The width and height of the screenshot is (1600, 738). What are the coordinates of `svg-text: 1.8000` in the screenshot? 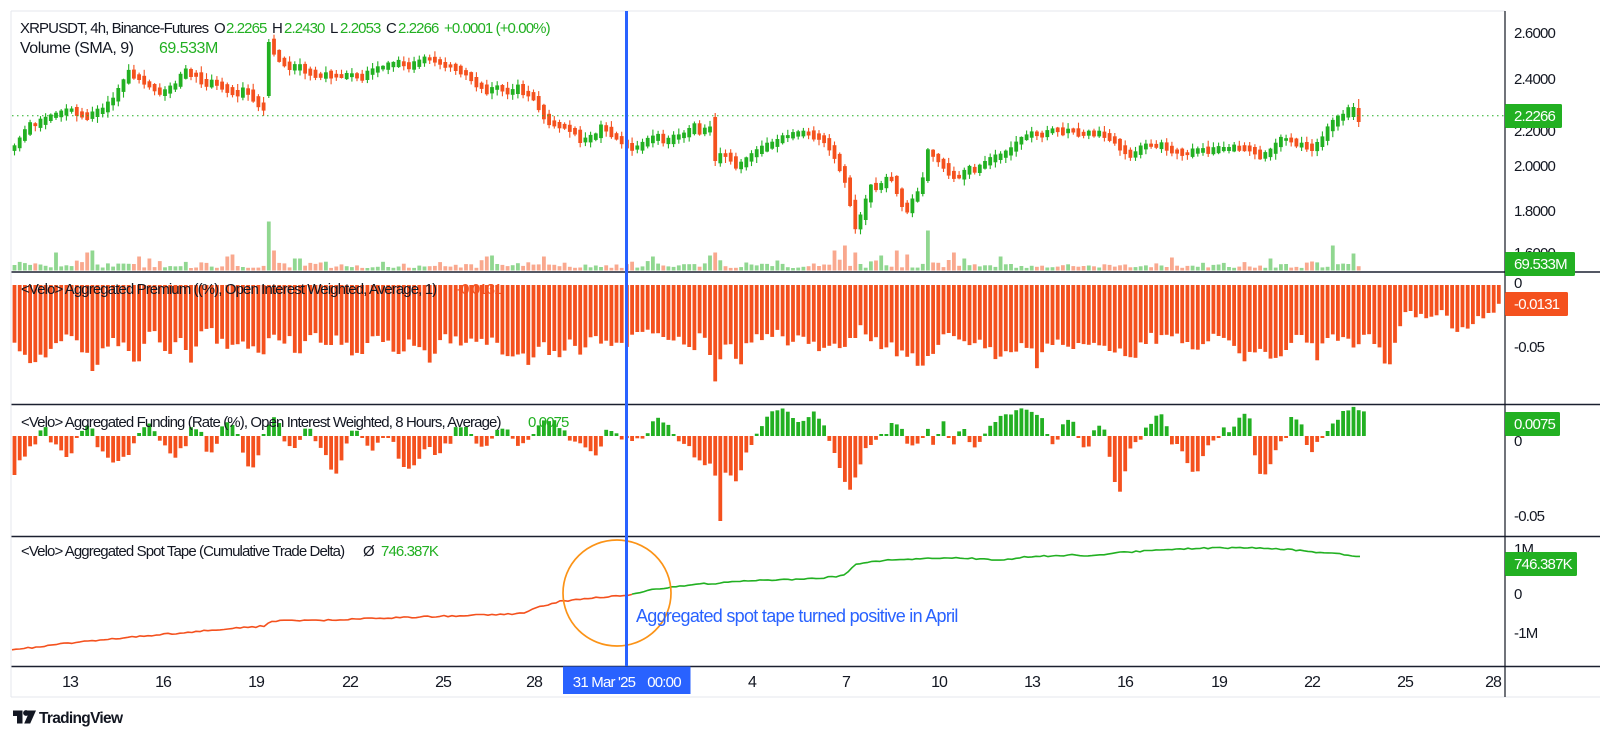 It's located at (1535, 211).